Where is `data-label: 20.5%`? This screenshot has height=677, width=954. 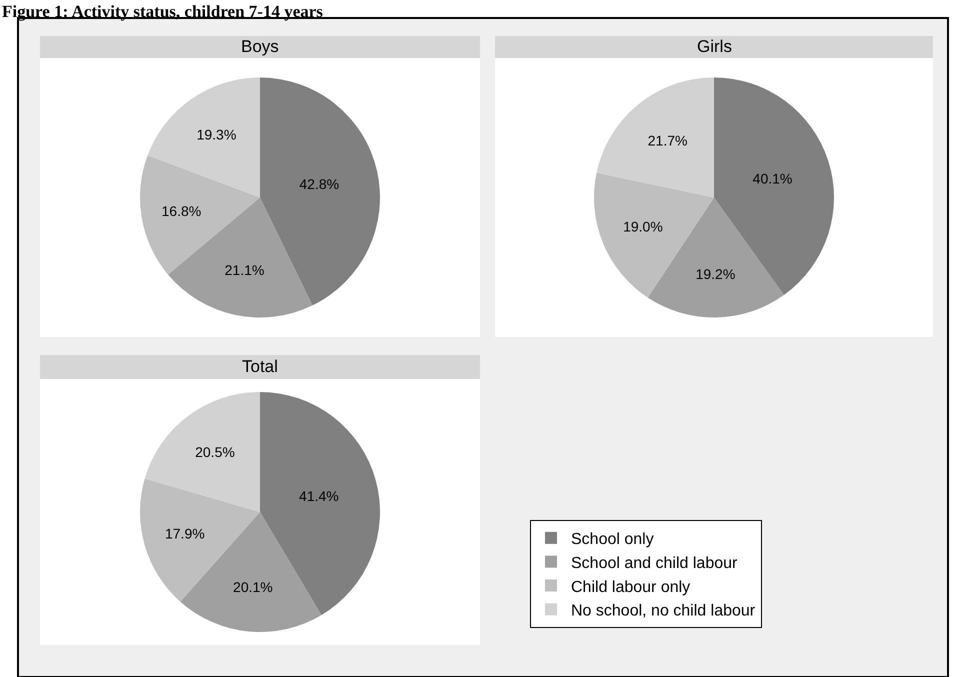 data-label: 20.5% is located at coordinates (215, 452).